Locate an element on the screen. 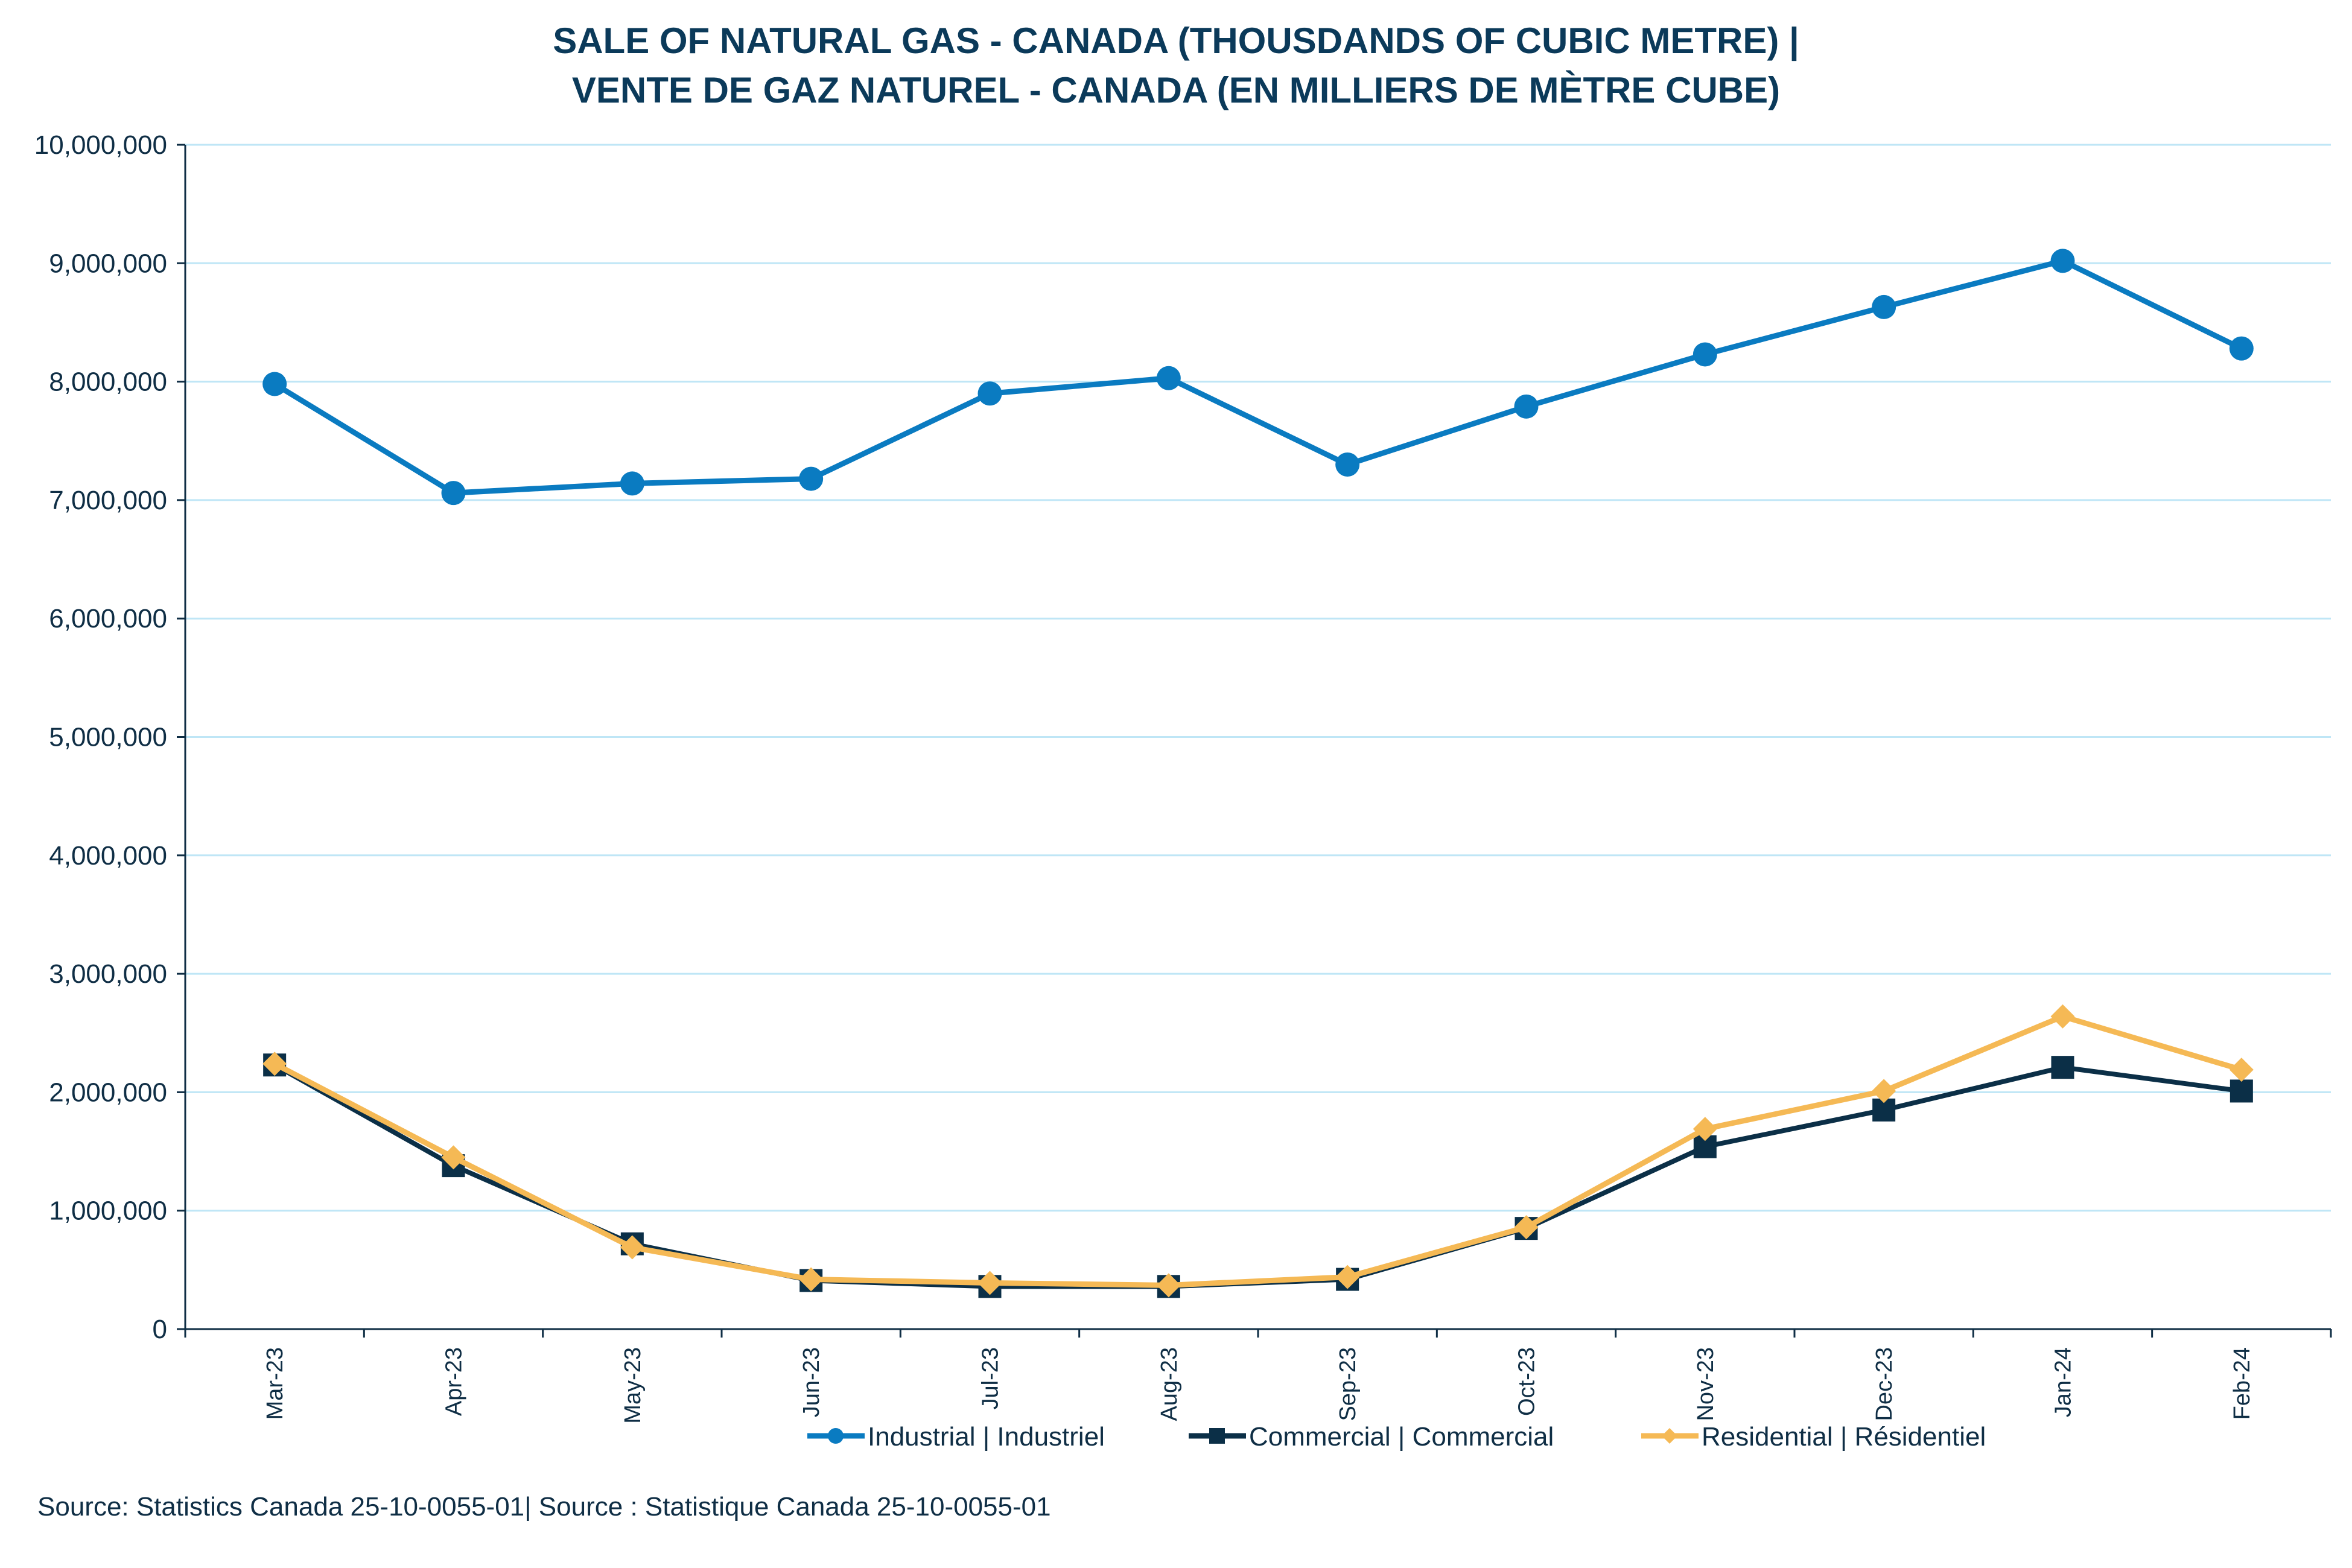 This screenshot has height=1568, width=2352. x-tick-label: Dec-23 is located at coordinates (1884, 1384).